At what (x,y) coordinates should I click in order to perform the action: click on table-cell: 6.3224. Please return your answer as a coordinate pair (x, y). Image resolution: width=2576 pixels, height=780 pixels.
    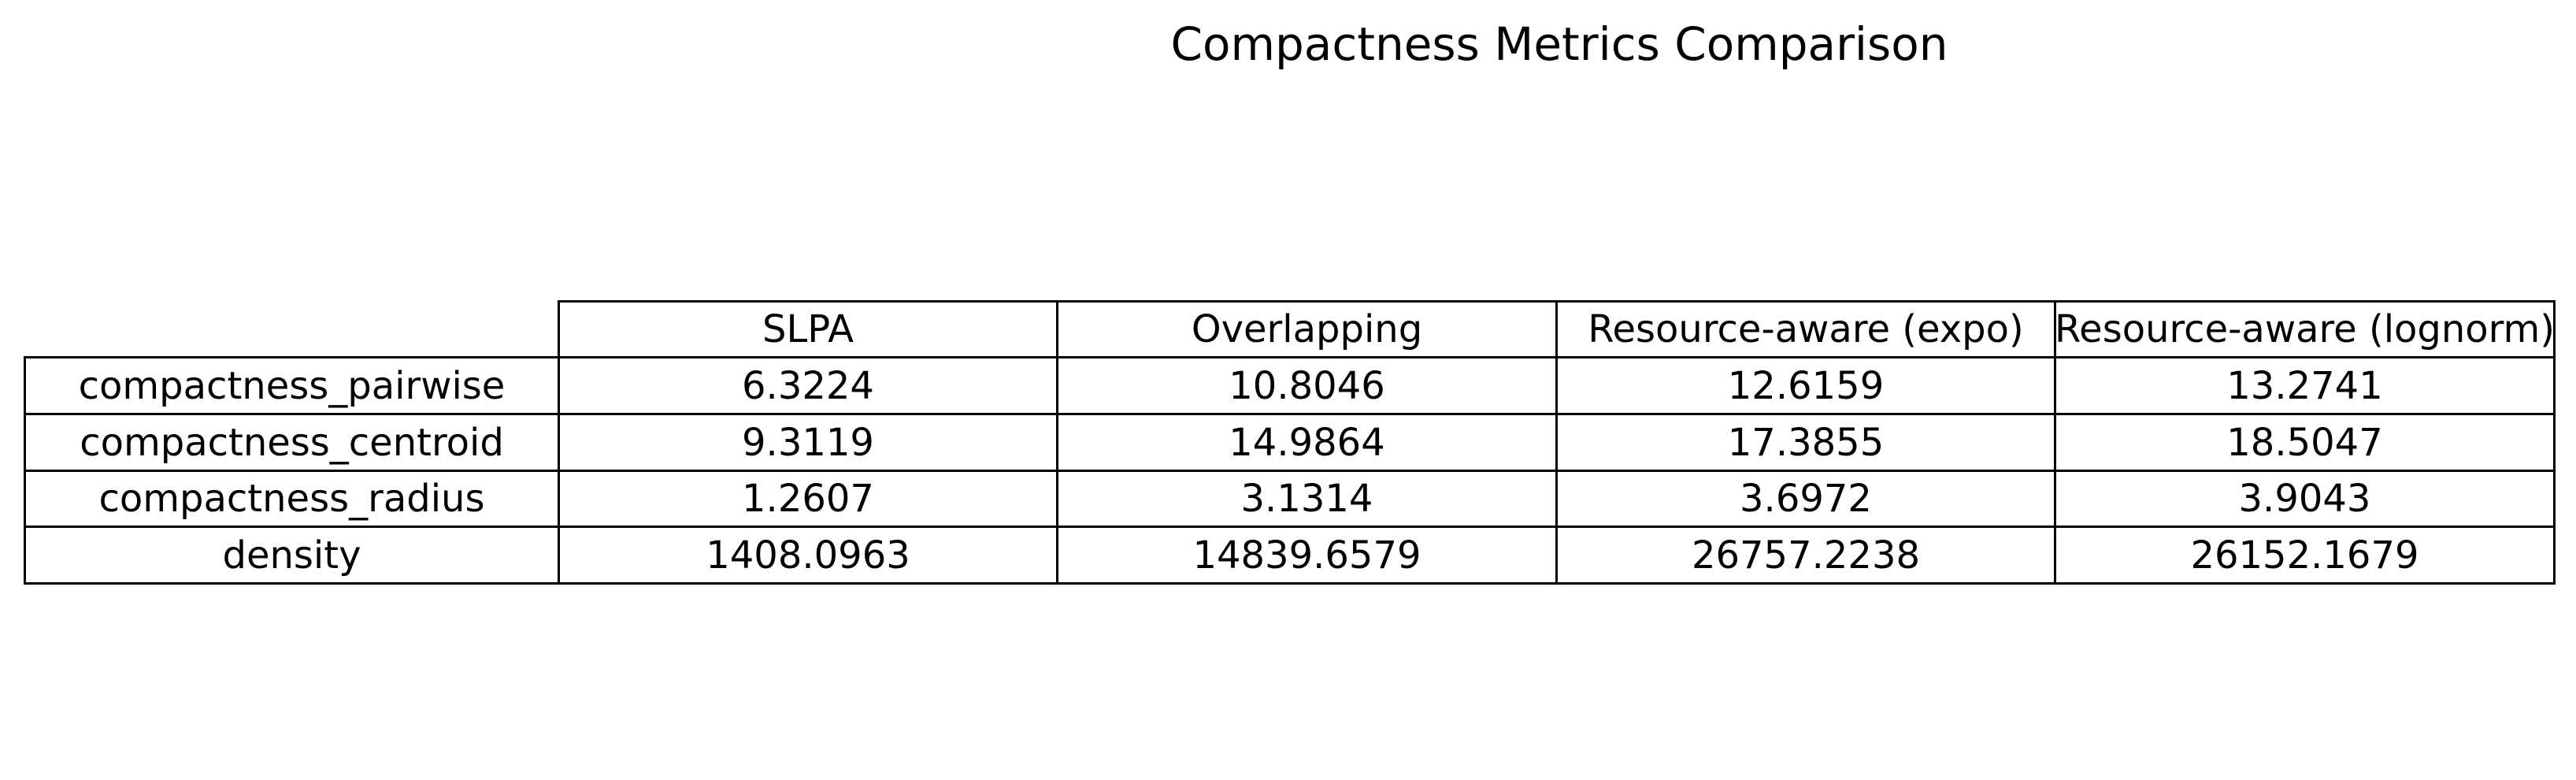
    Looking at the image, I should click on (808, 385).